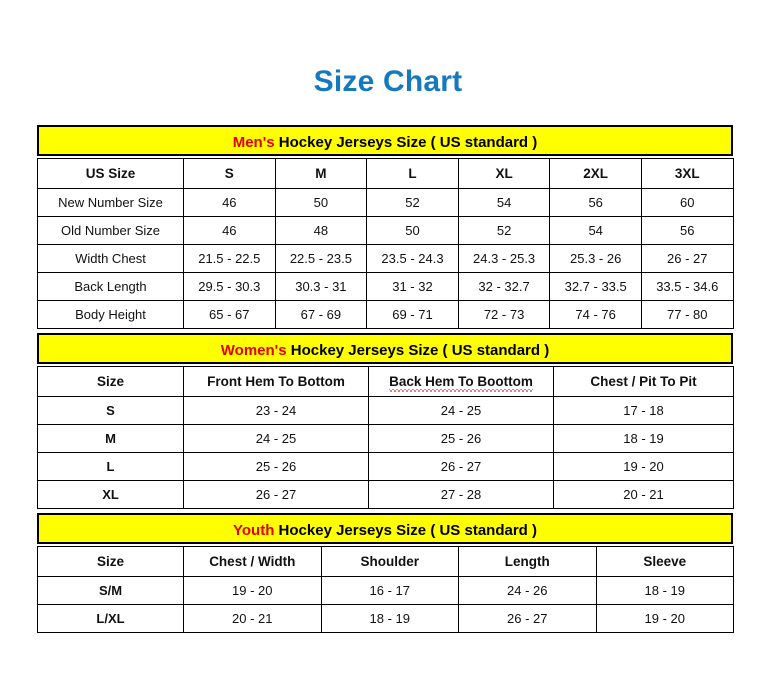 This screenshot has width=776, height=692. What do you see at coordinates (412, 258) in the screenshot?
I see `table-cell: 23.5 - 24.3` at bounding box center [412, 258].